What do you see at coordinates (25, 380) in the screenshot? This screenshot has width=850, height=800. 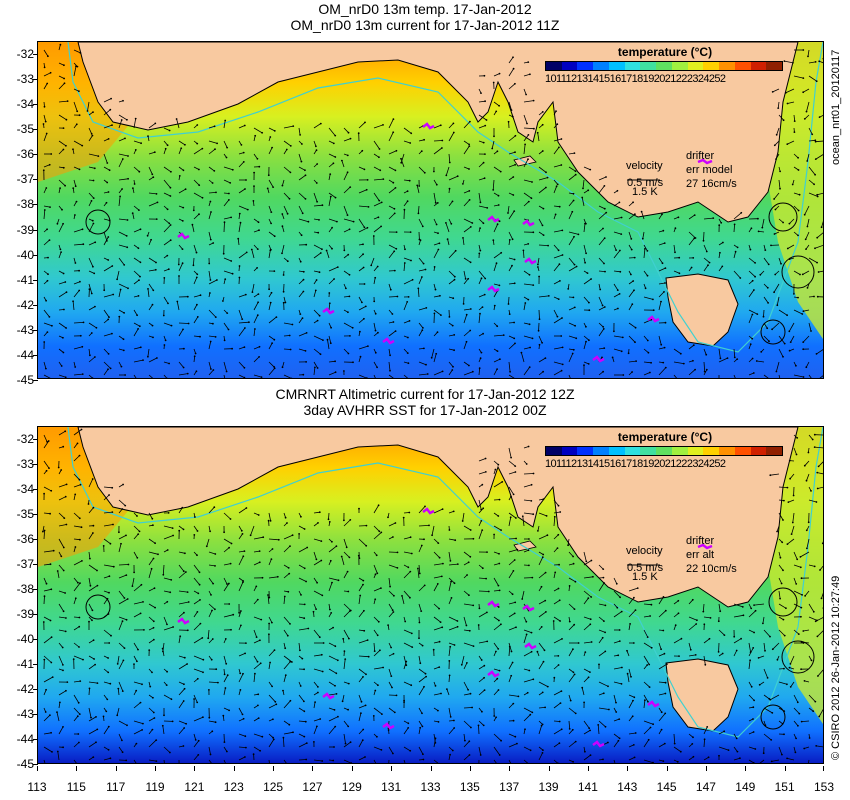 I see `latitude-tick-label: -45` at bounding box center [25, 380].